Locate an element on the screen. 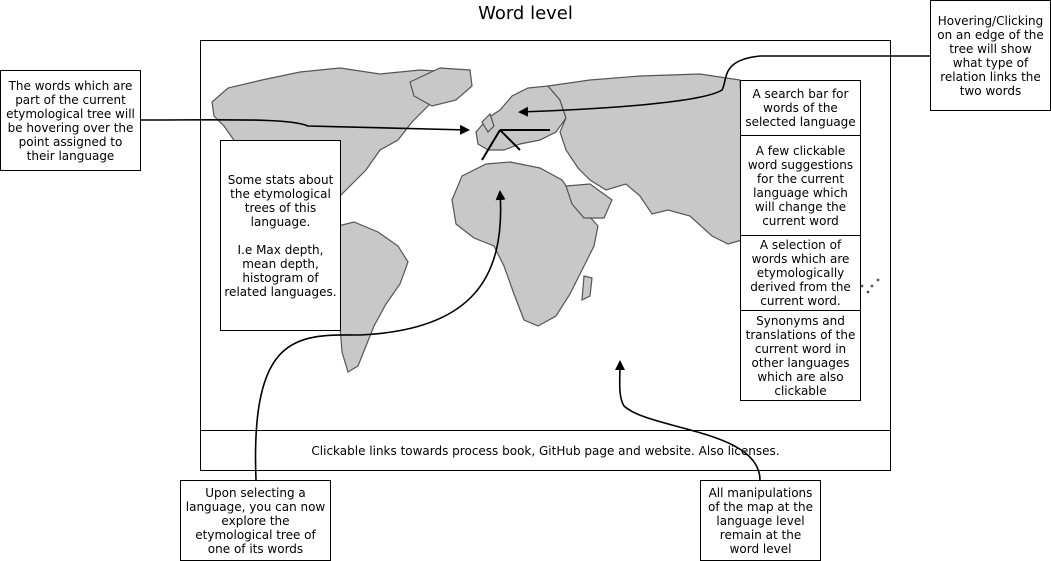 This screenshot has height=561, width=1051. arabia-landmass is located at coordinates (589, 201).